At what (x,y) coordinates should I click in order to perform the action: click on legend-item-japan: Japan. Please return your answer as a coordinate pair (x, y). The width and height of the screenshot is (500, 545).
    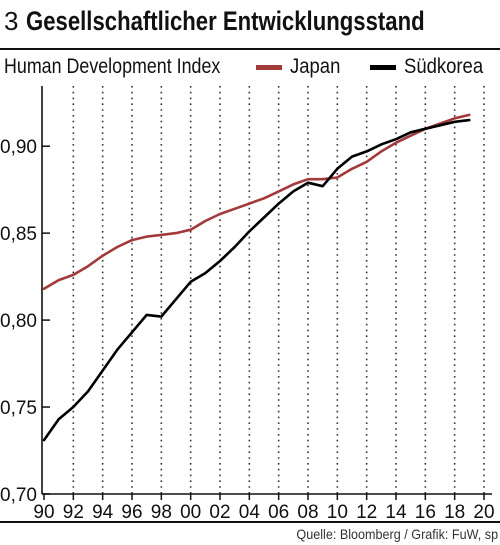
    Looking at the image, I should click on (301, 67).